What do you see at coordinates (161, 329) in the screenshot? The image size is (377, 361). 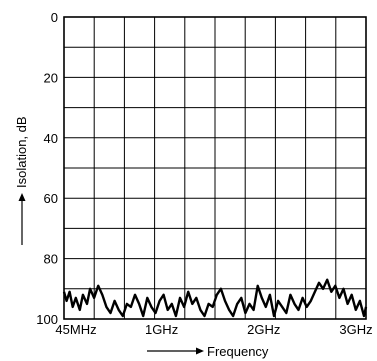 I see `x-tick-label: 1GHz` at bounding box center [161, 329].